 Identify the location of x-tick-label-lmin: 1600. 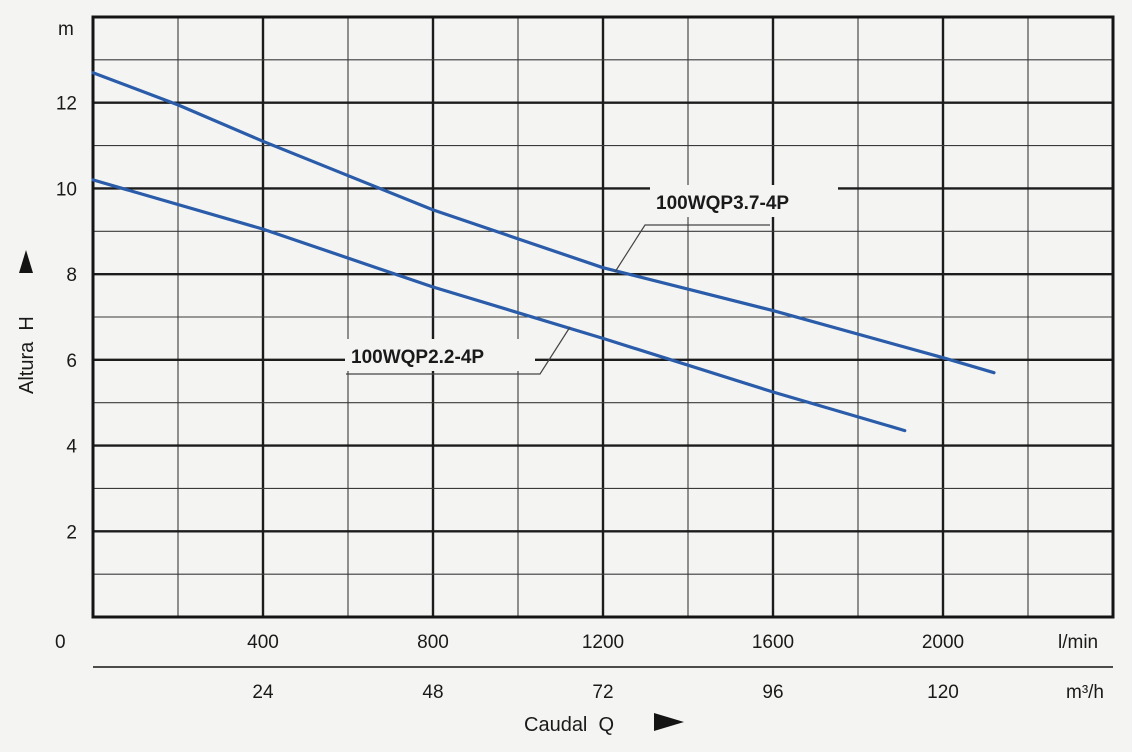
(773, 642).